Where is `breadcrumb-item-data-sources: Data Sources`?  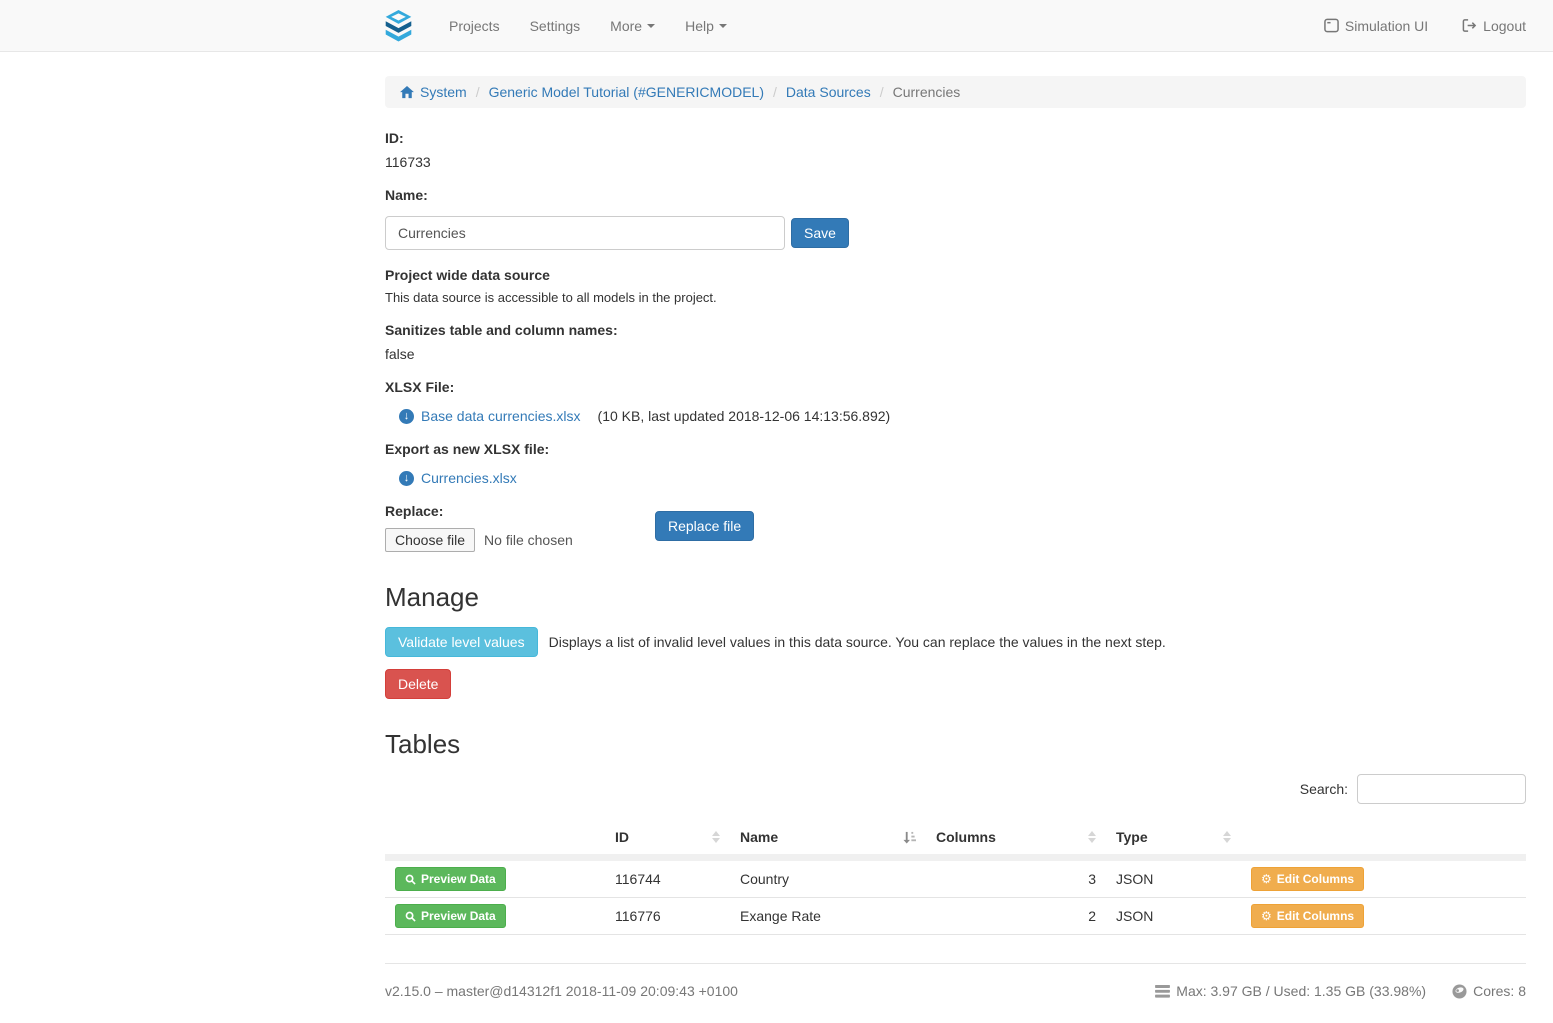
breadcrumb-item-data-sources: Data Sources is located at coordinates (828, 92).